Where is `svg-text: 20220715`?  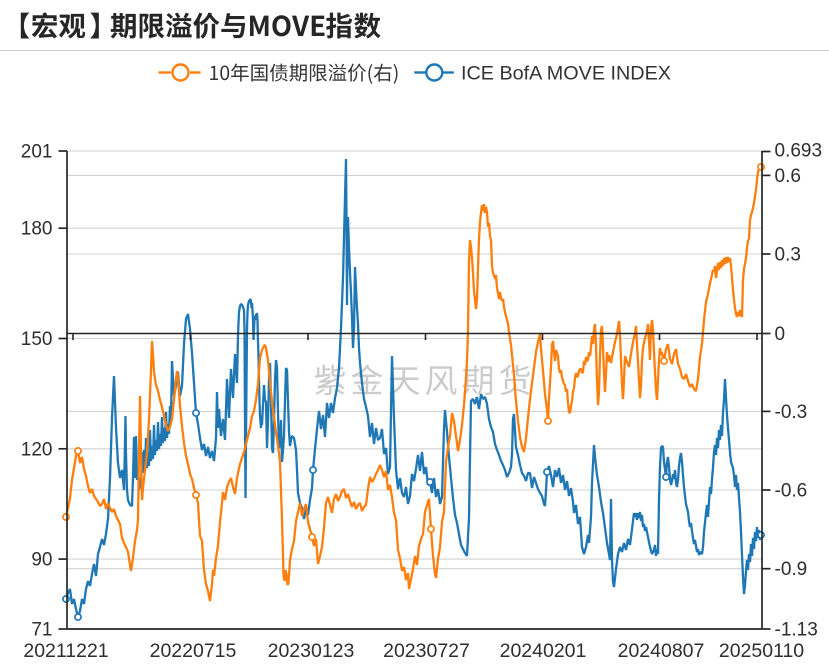
svg-text: 20220715 is located at coordinates (193, 651).